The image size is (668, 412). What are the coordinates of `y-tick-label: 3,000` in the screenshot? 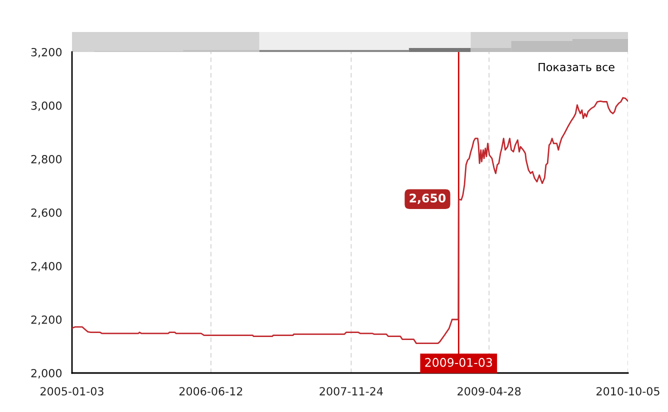 It's located at (46, 106).